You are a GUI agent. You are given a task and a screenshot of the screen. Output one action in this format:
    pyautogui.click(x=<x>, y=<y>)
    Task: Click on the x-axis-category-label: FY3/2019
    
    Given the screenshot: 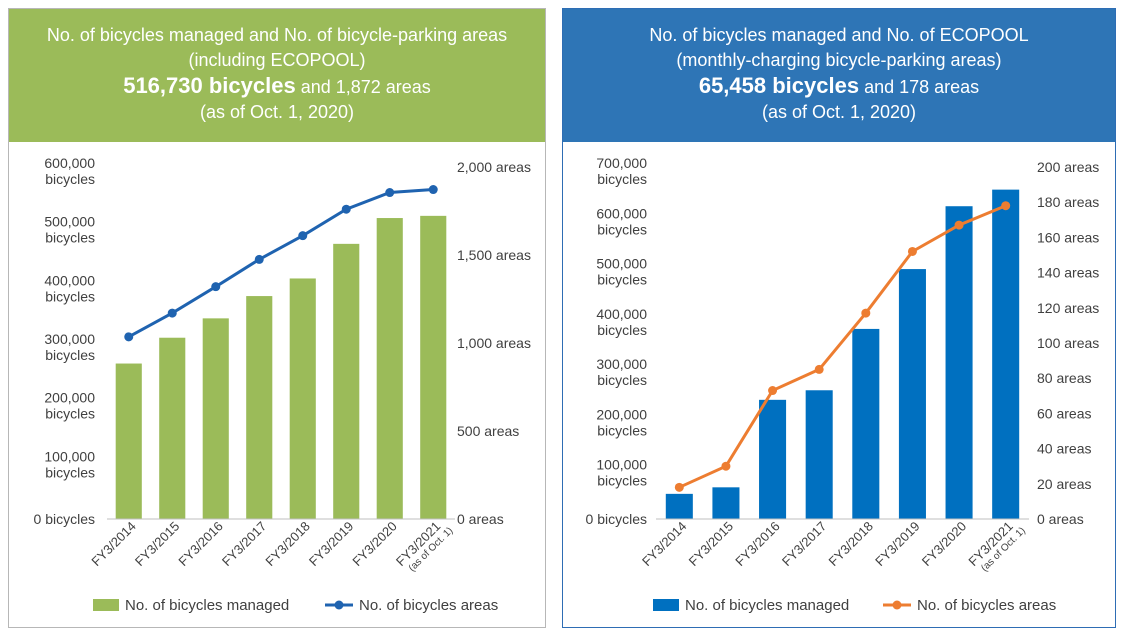 What is the action you would take?
    pyautogui.click(x=897, y=544)
    